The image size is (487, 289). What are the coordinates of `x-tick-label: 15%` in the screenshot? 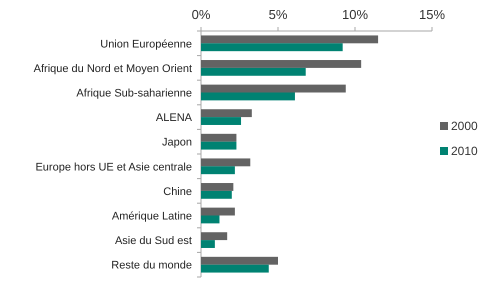 It's located at (432, 14).